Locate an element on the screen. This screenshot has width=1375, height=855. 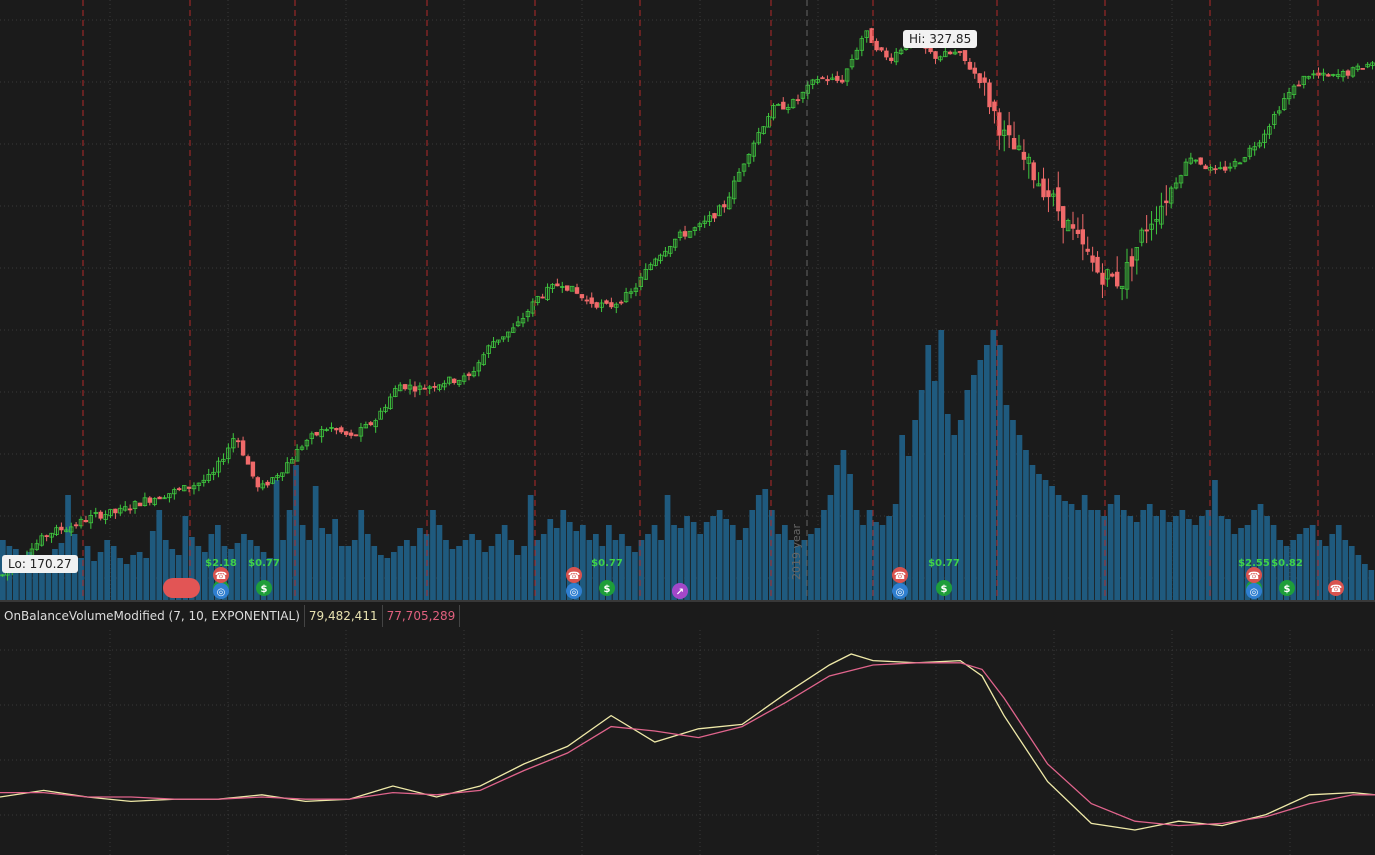
info-icon-glyph: ◎ is located at coordinates (1254, 592).